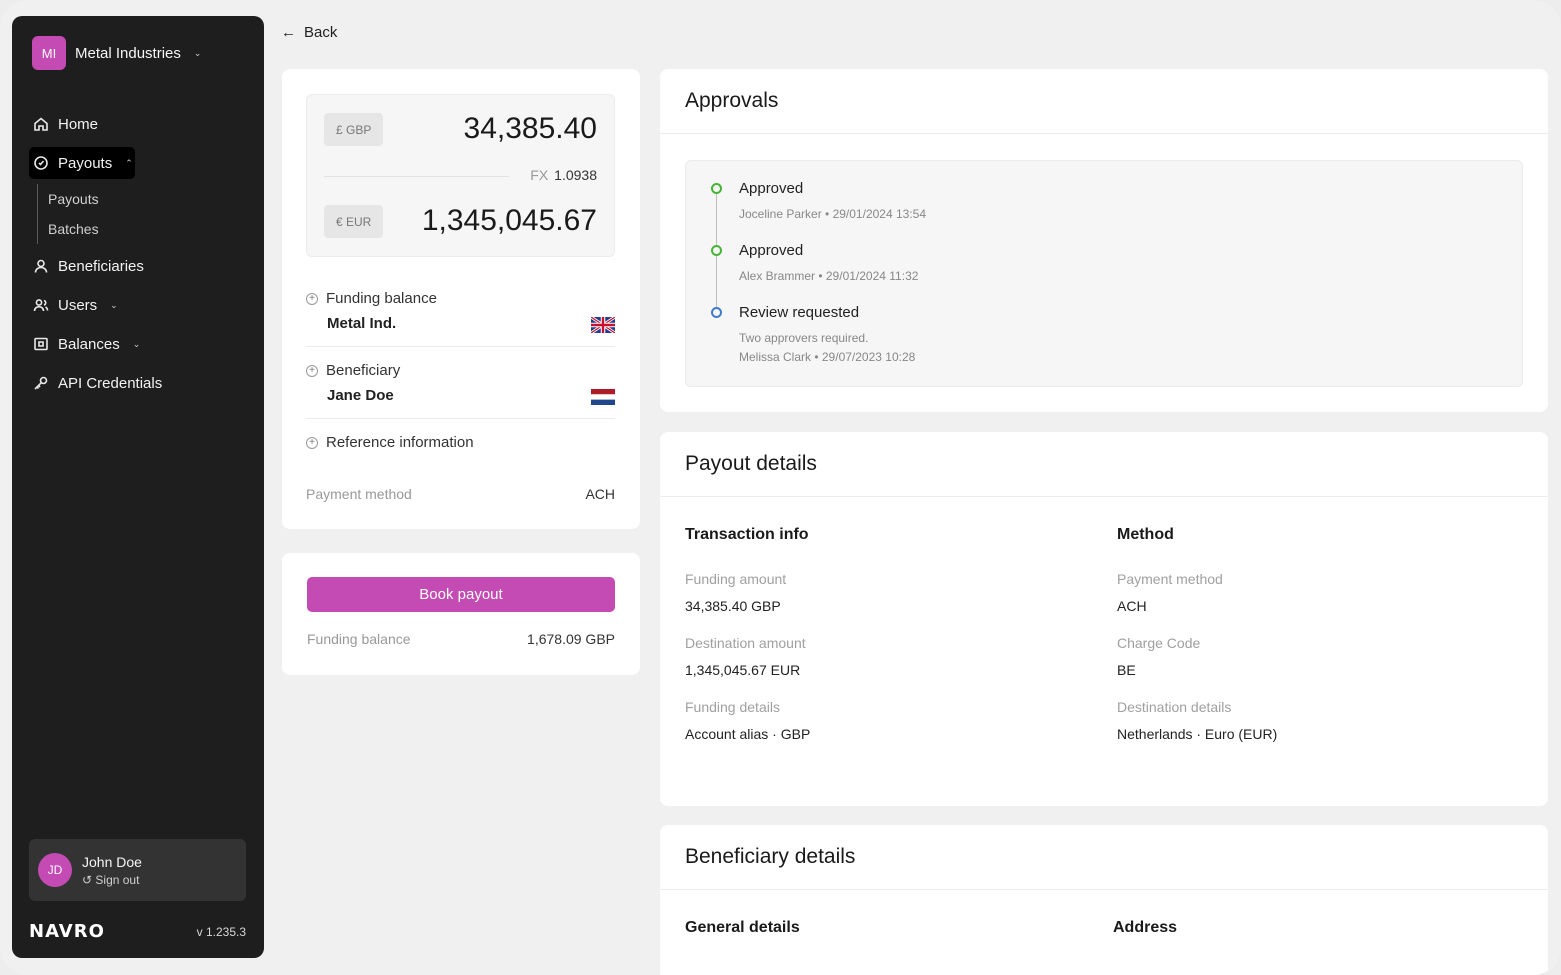 The height and width of the screenshot is (975, 1561). What do you see at coordinates (110, 383) in the screenshot?
I see `nav-api-label: API Credentials` at bounding box center [110, 383].